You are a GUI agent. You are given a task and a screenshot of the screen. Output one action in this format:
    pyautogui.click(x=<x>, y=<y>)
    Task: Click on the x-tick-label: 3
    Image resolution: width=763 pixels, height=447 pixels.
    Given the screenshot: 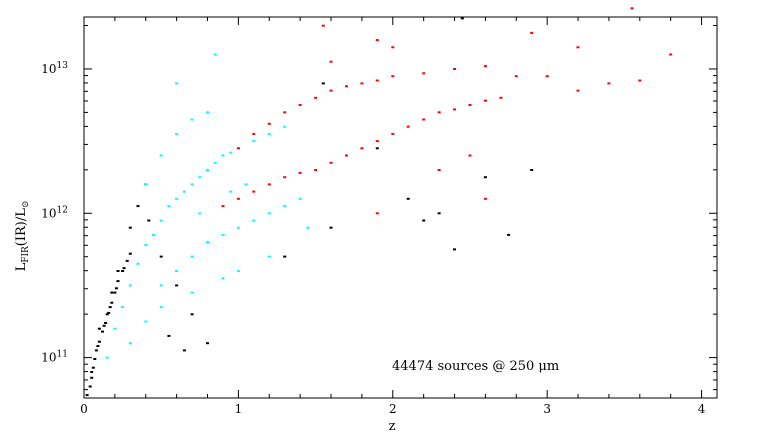 What is the action you would take?
    pyautogui.click(x=547, y=409)
    